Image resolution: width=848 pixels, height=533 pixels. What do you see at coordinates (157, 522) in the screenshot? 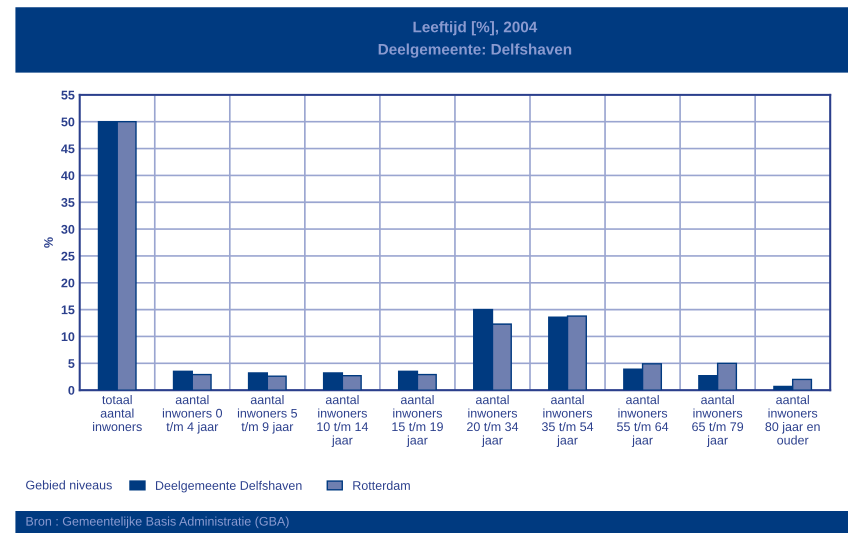
I see `text: Bron : Gemeentelijke Basis Administratie (GBA)` at bounding box center [157, 522].